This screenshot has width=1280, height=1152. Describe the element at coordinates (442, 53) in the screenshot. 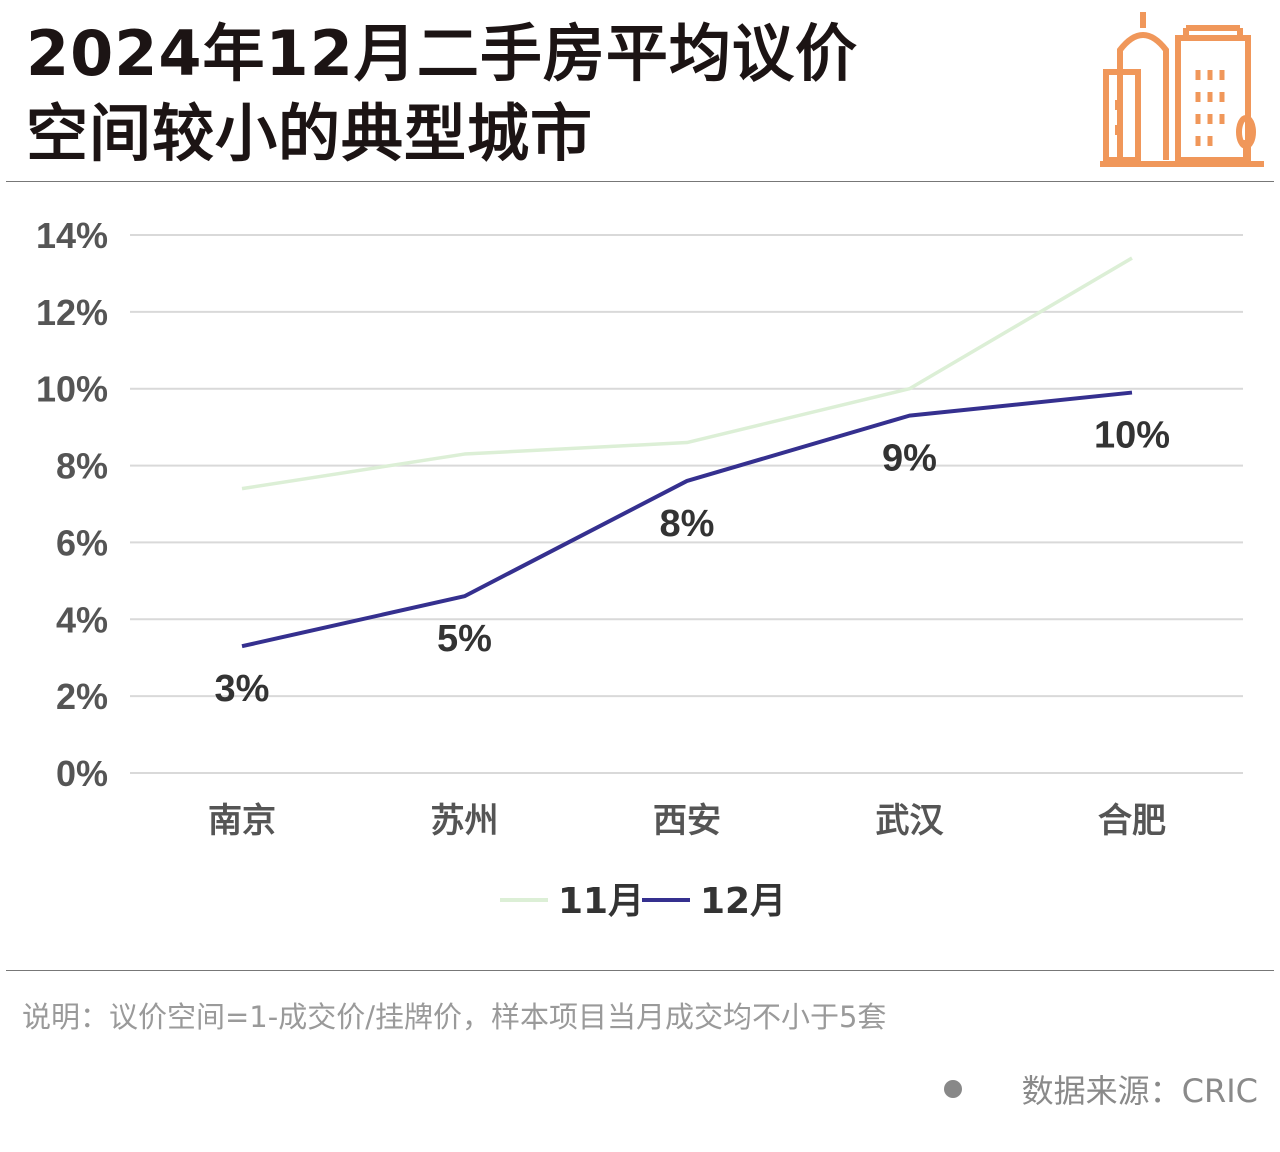

I see `title-line-1: 2024年12月二手房平均议价` at that location.